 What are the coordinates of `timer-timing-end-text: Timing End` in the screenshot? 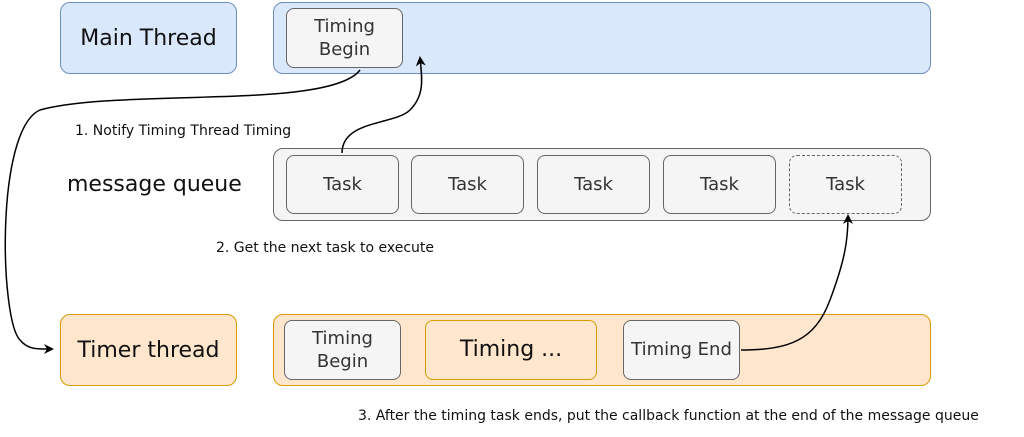 It's located at (681, 350).